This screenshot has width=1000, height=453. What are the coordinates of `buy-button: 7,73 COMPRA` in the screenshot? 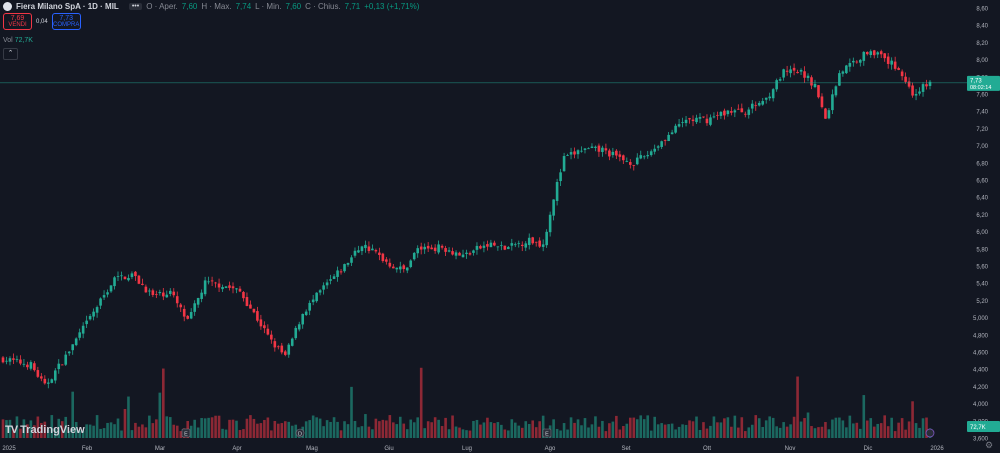 It's located at (66, 21).